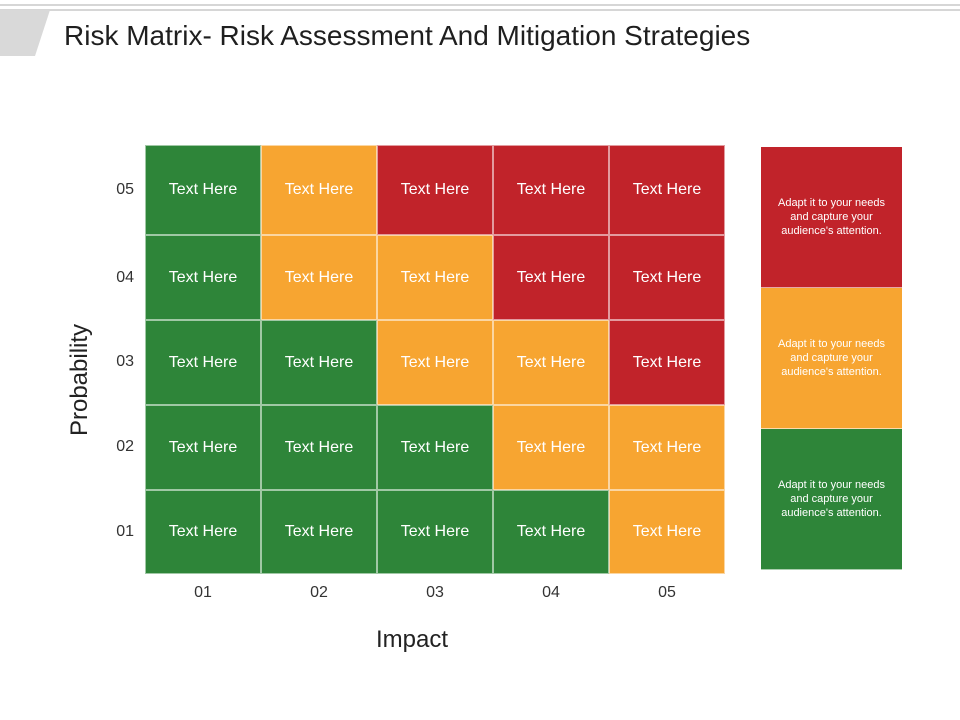 The height and width of the screenshot is (720, 960). I want to click on y-tick-label: 03, so click(125, 361).